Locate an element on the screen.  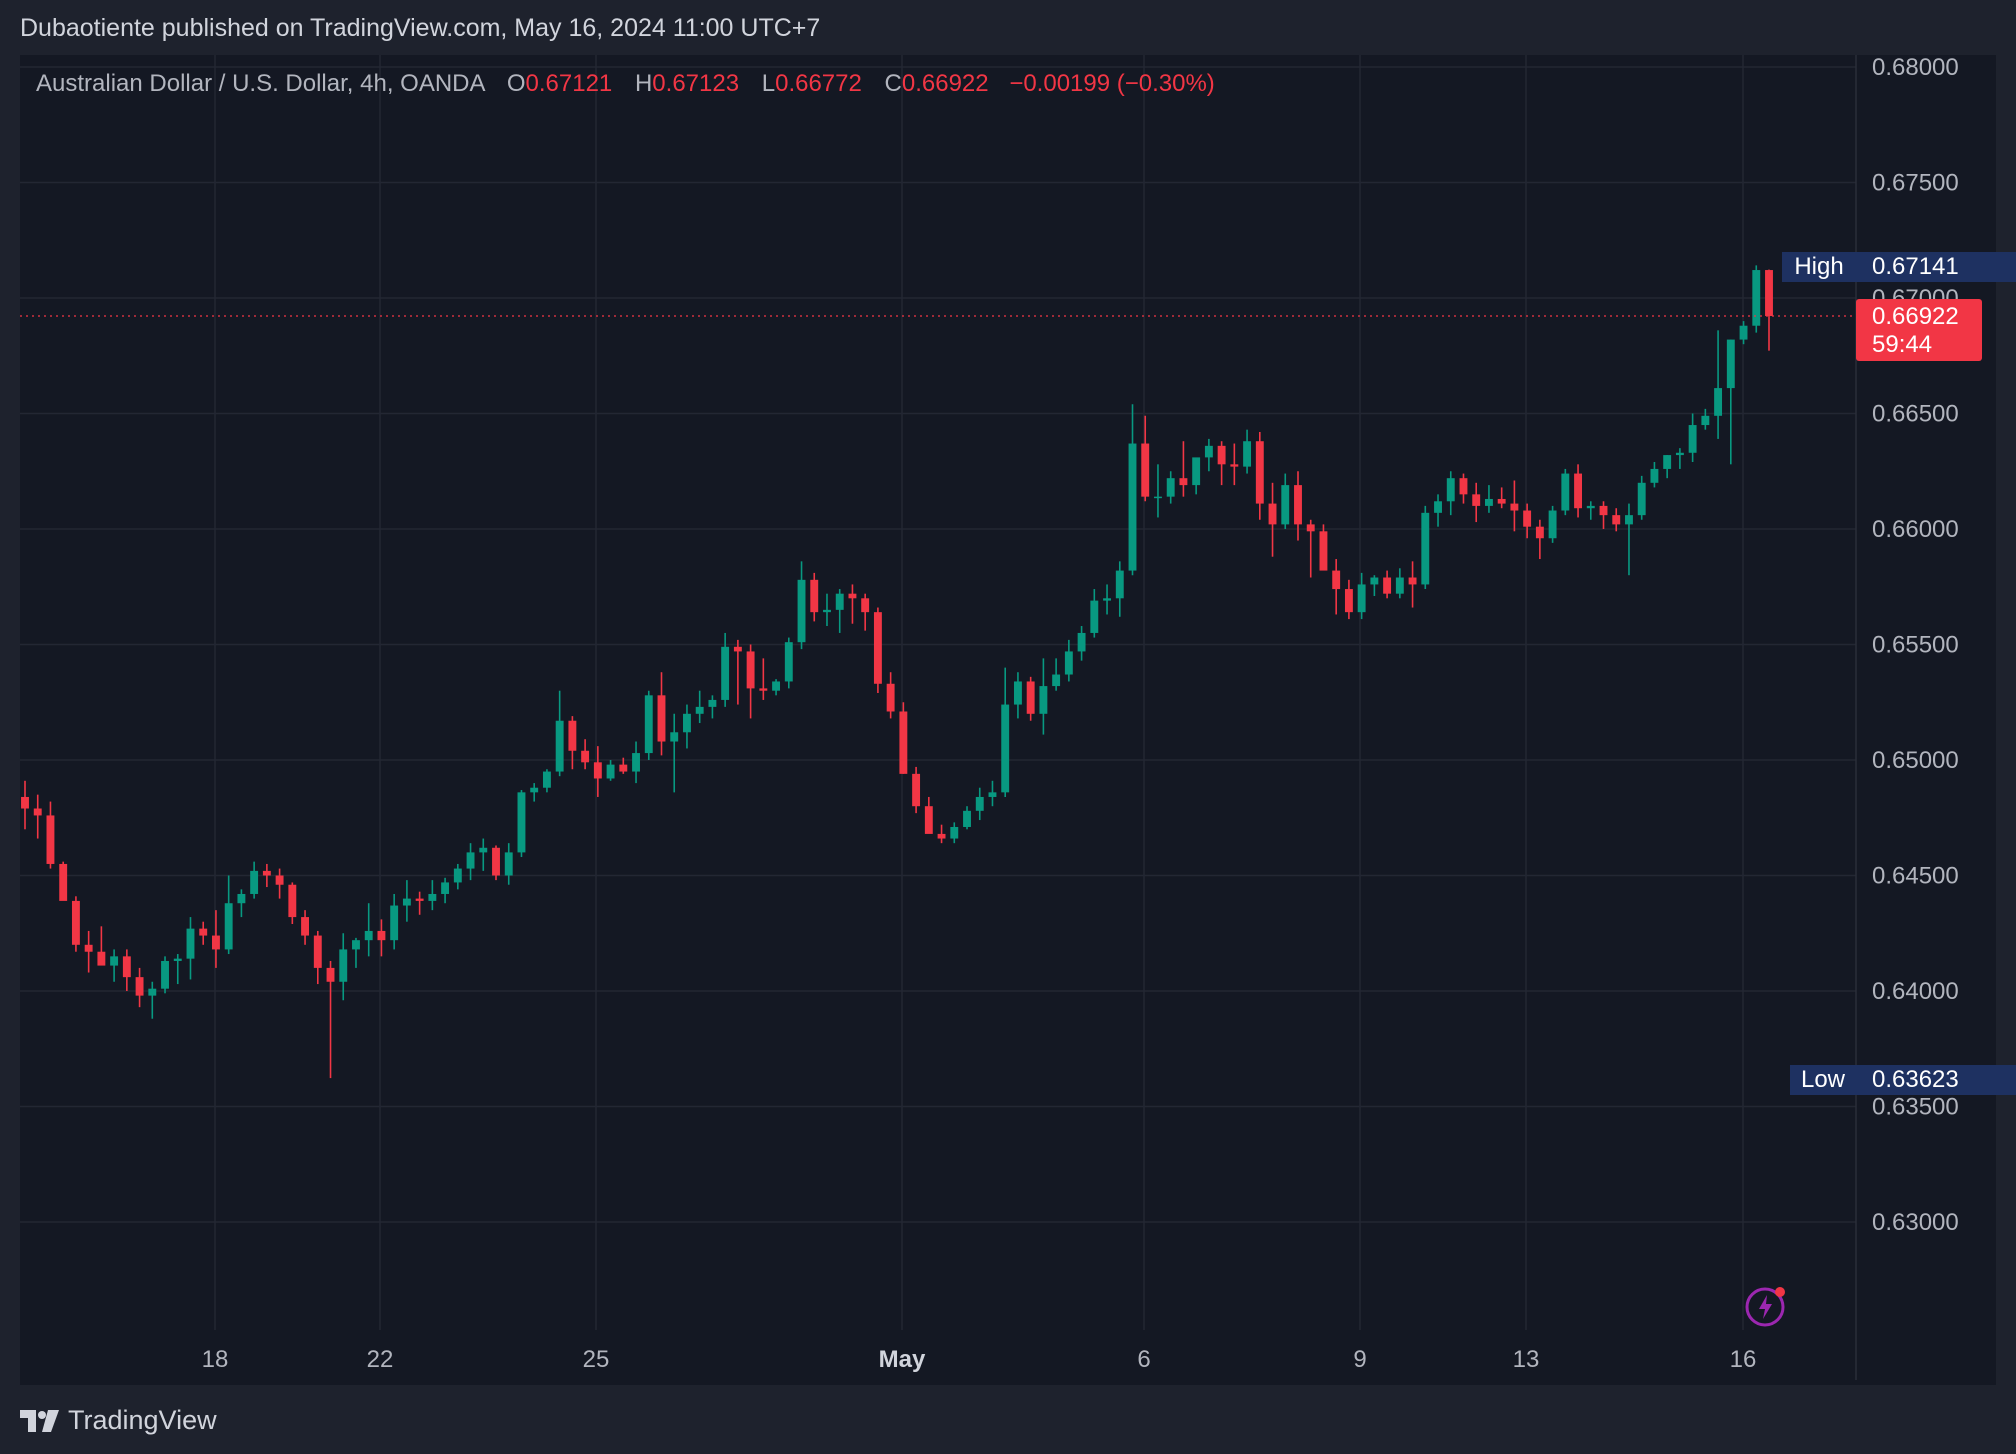
flash-alert-icon is located at coordinates (1767, 1305).